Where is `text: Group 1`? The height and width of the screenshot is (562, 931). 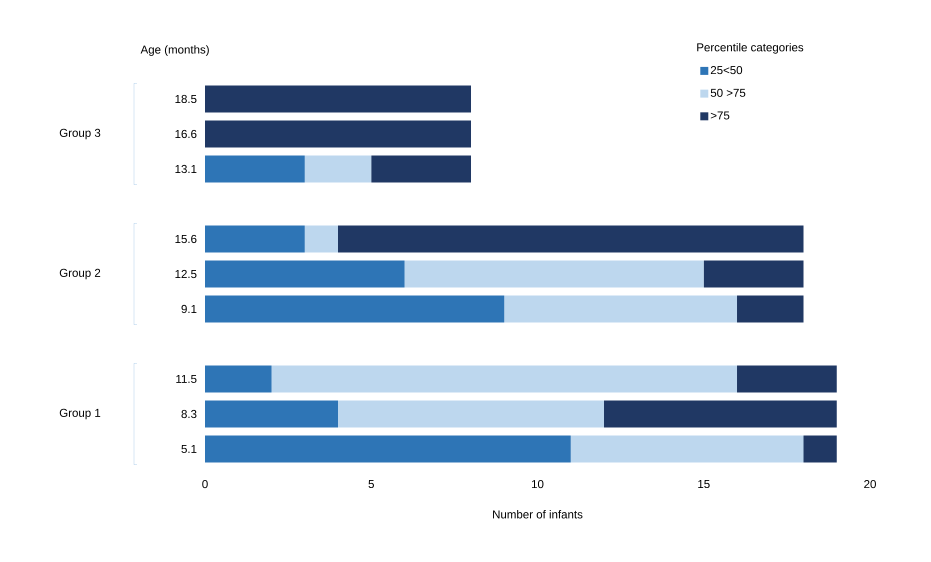
text: Group 1 is located at coordinates (80, 414).